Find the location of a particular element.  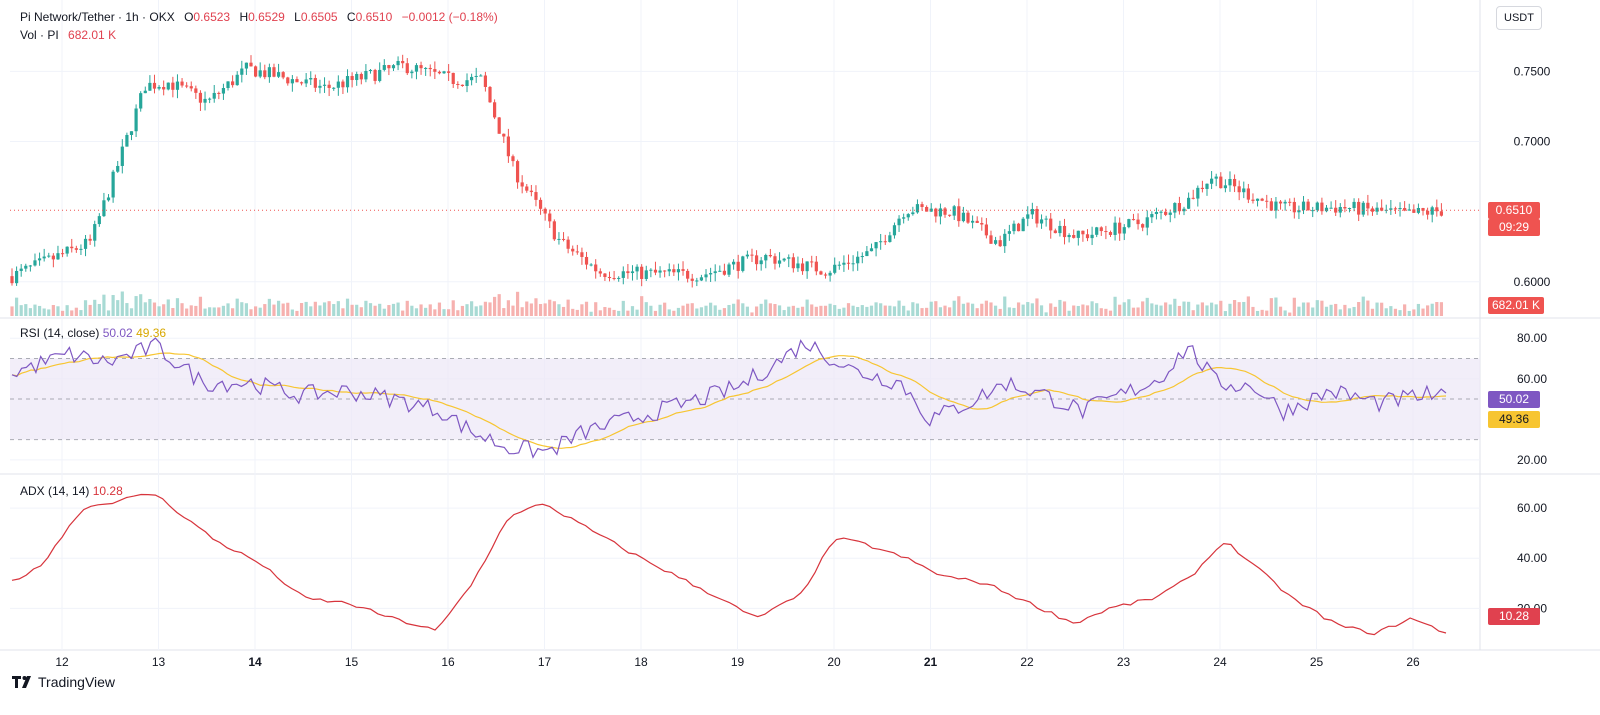

adx-value-tag: 10.28 is located at coordinates (1514, 616).